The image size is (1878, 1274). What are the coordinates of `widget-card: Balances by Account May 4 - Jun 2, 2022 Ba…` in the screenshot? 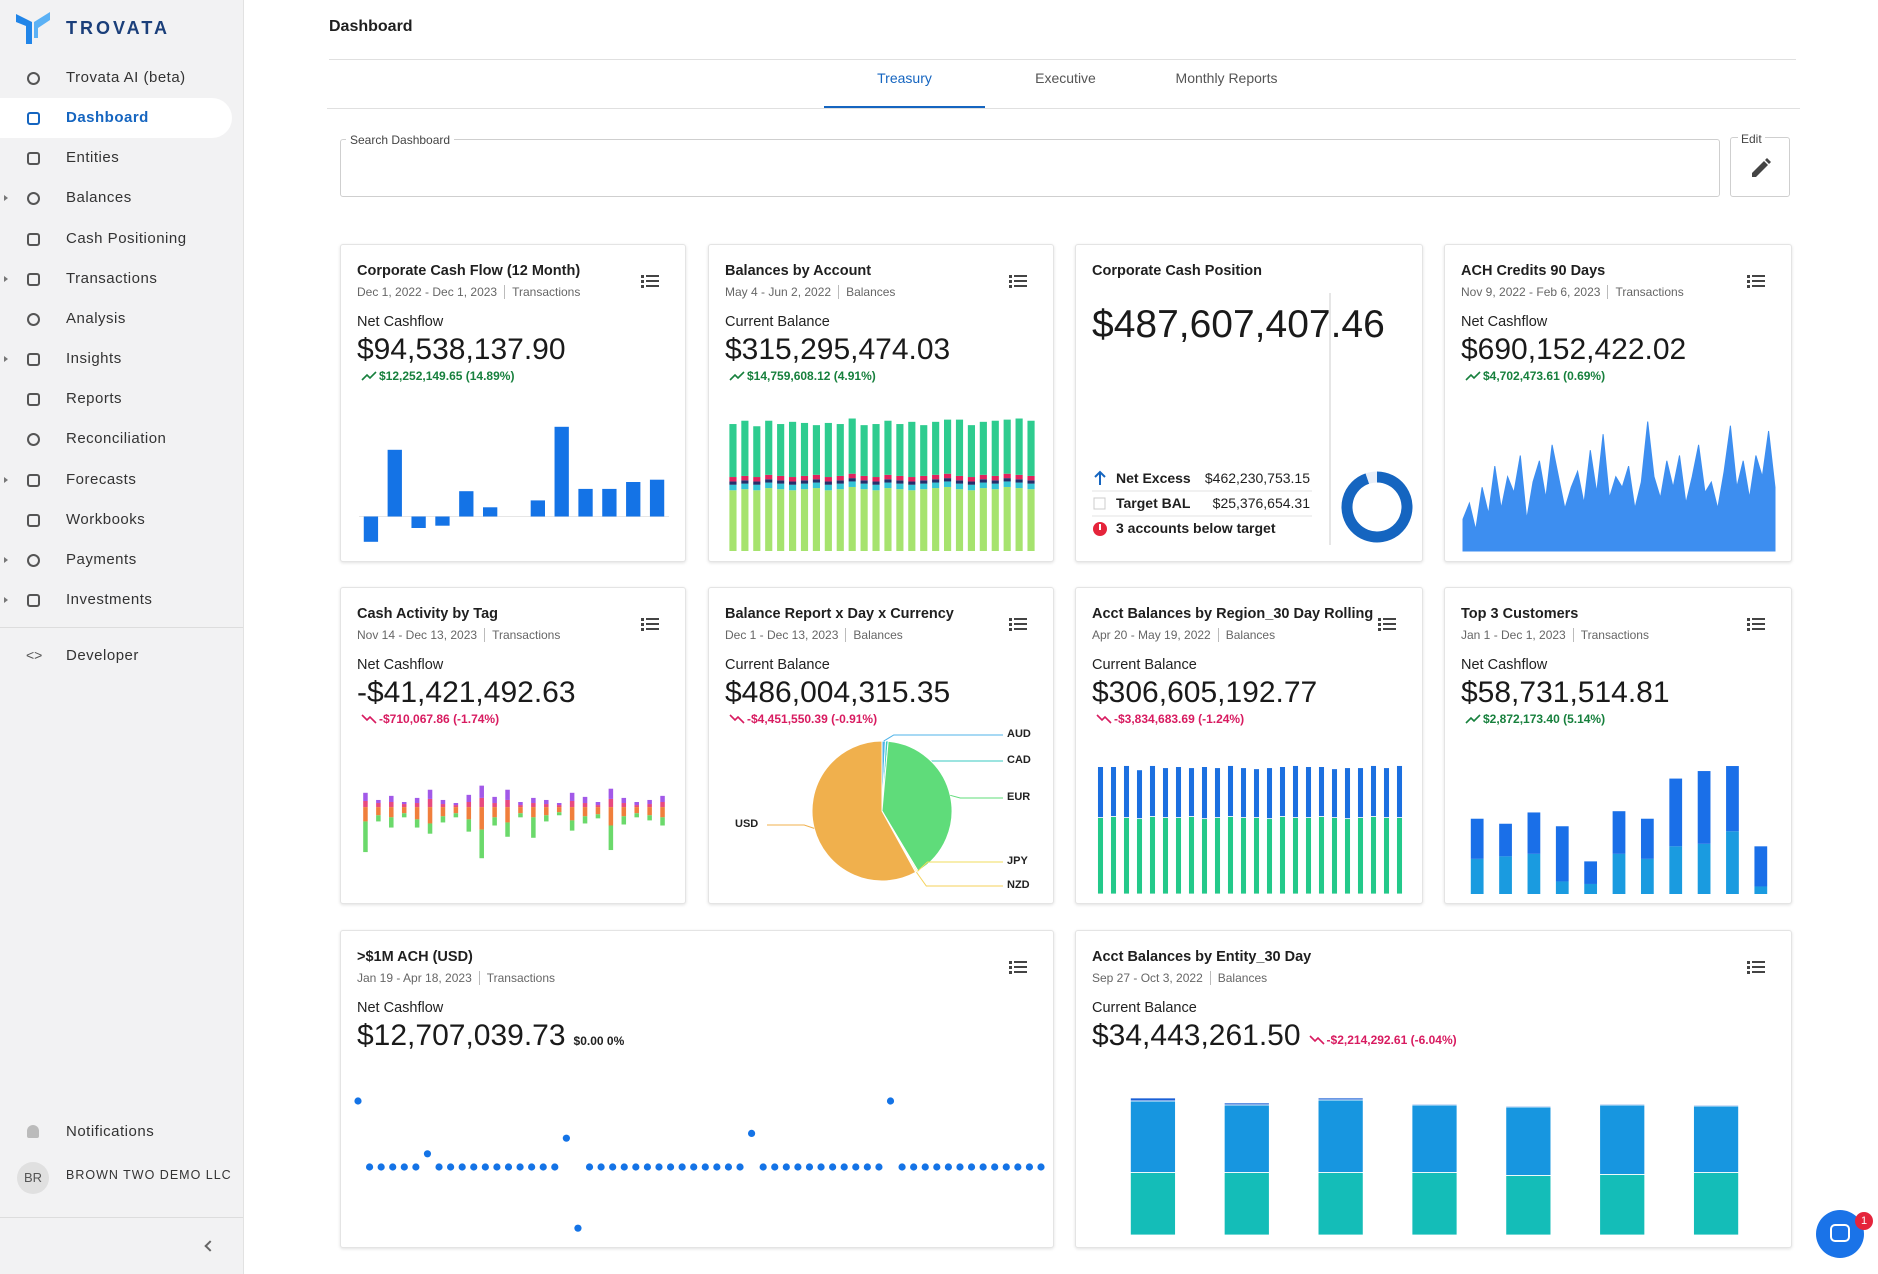 It's located at (881, 403).